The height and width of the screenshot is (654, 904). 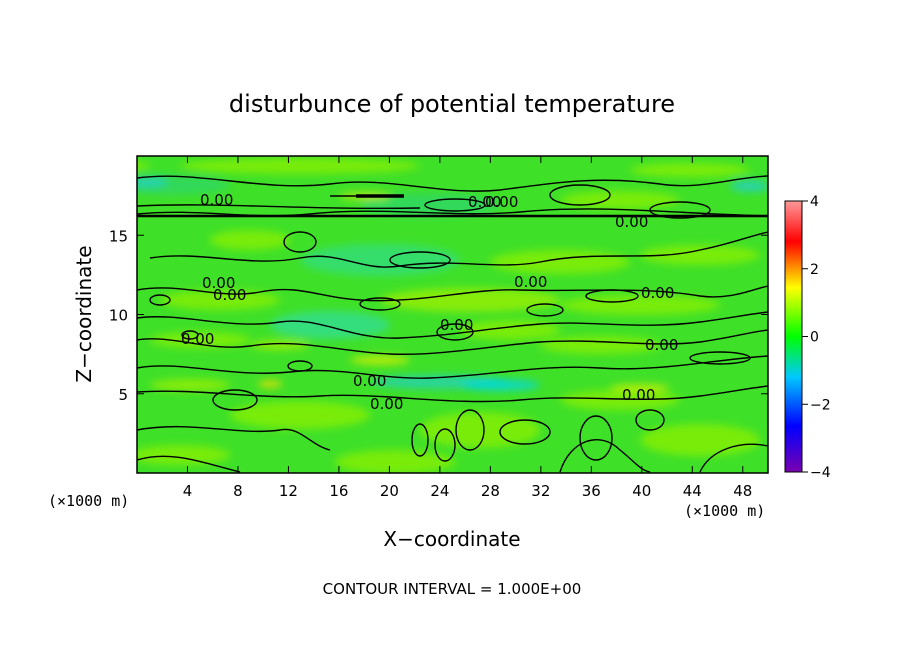 What do you see at coordinates (288, 491) in the screenshot?
I see `x-tick-label: 12` at bounding box center [288, 491].